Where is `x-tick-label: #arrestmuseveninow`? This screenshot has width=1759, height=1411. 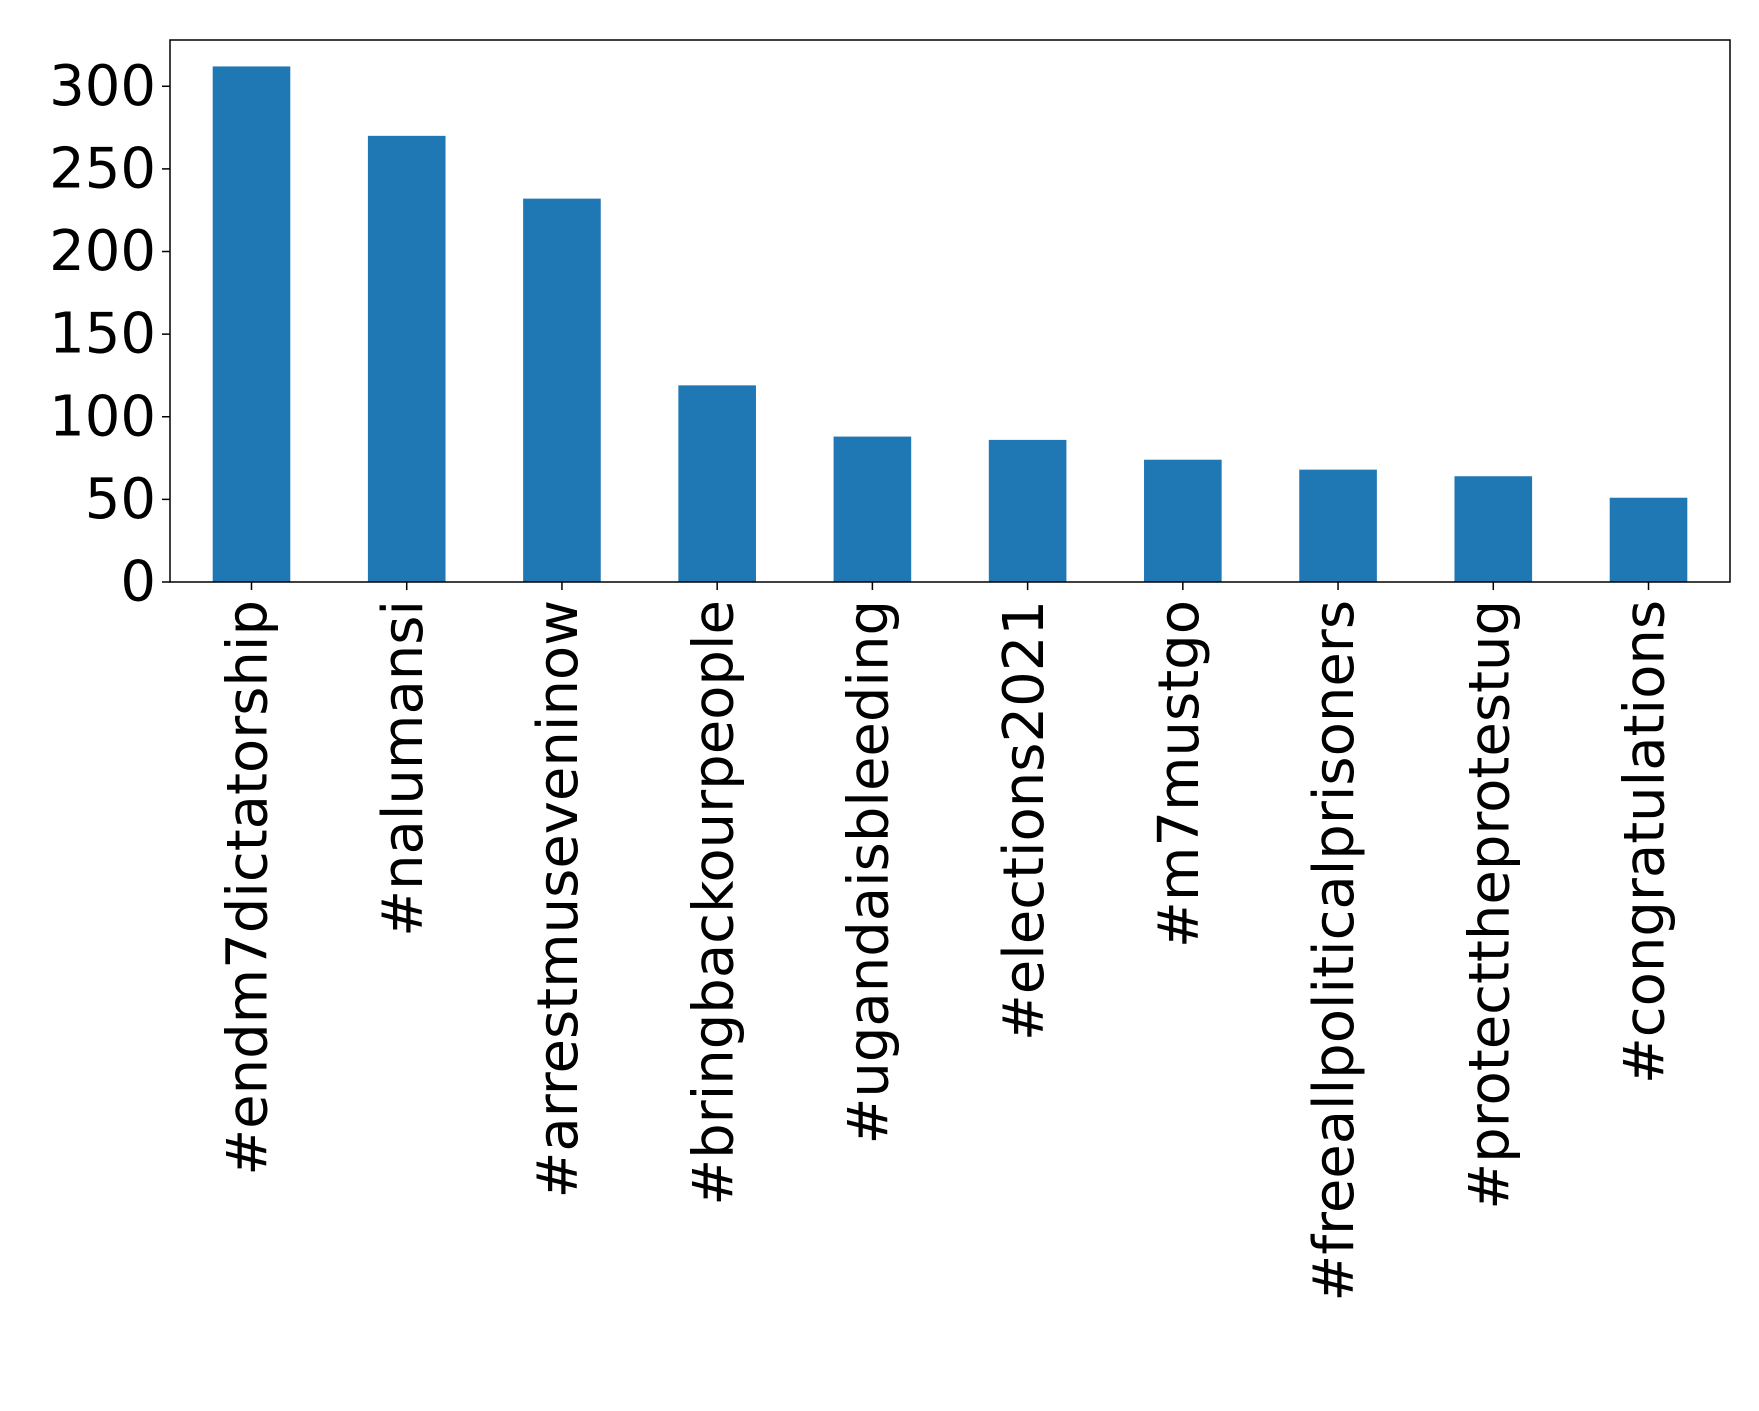
x-tick-label: #arrestmuseveninow is located at coordinates (558, 899).